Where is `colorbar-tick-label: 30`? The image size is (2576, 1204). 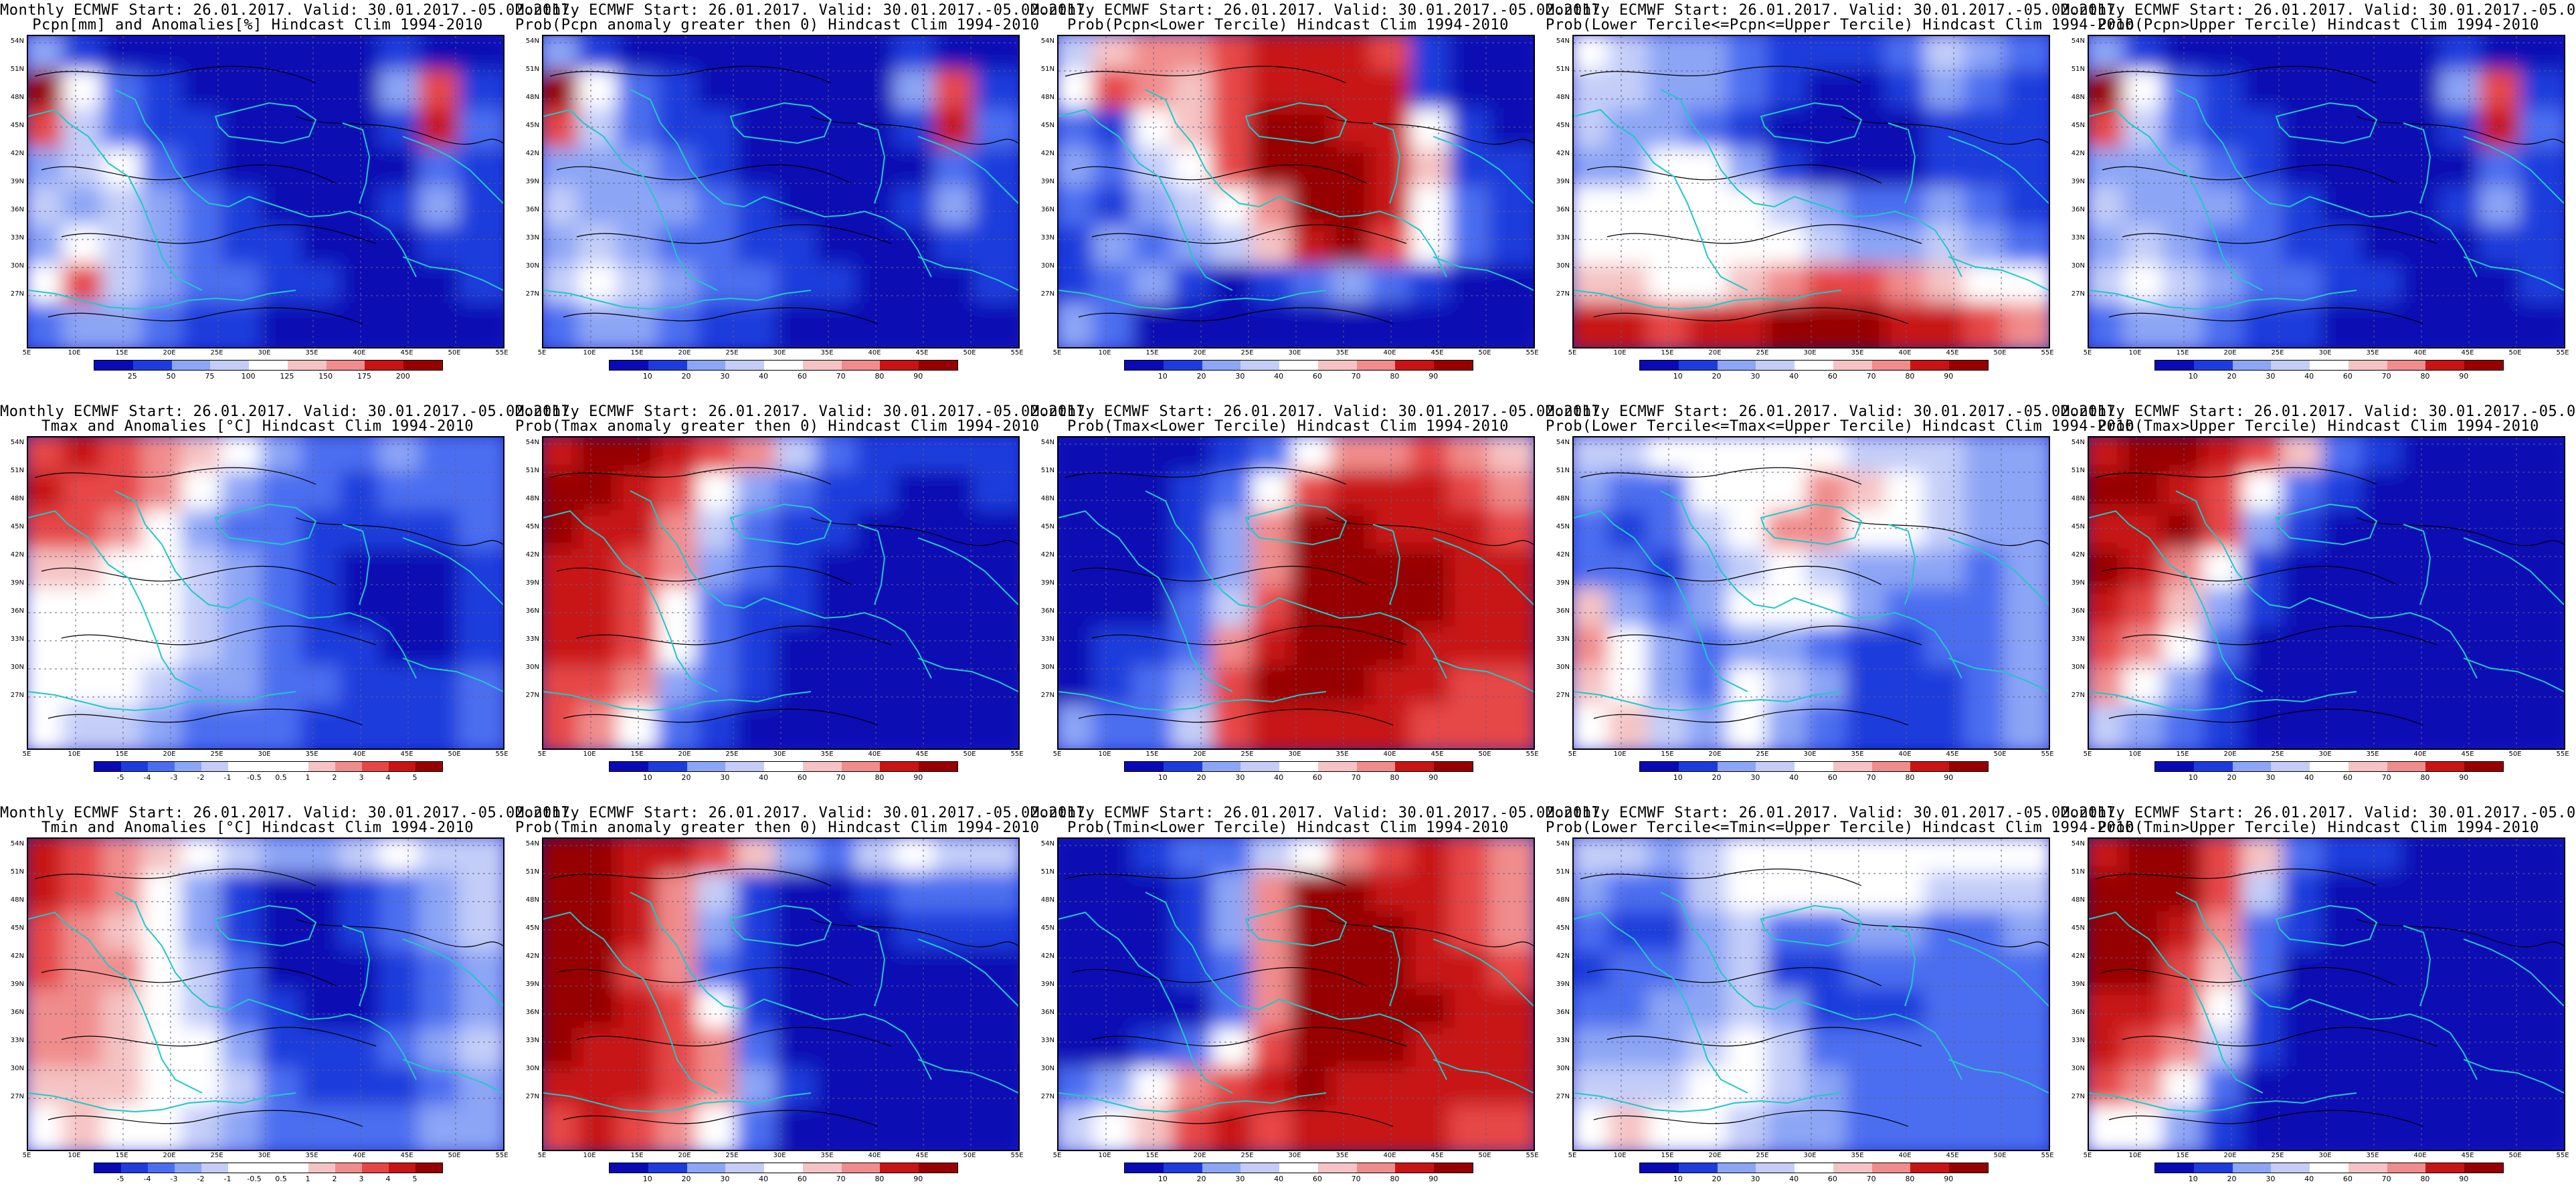 colorbar-tick-label: 30 is located at coordinates (1240, 777).